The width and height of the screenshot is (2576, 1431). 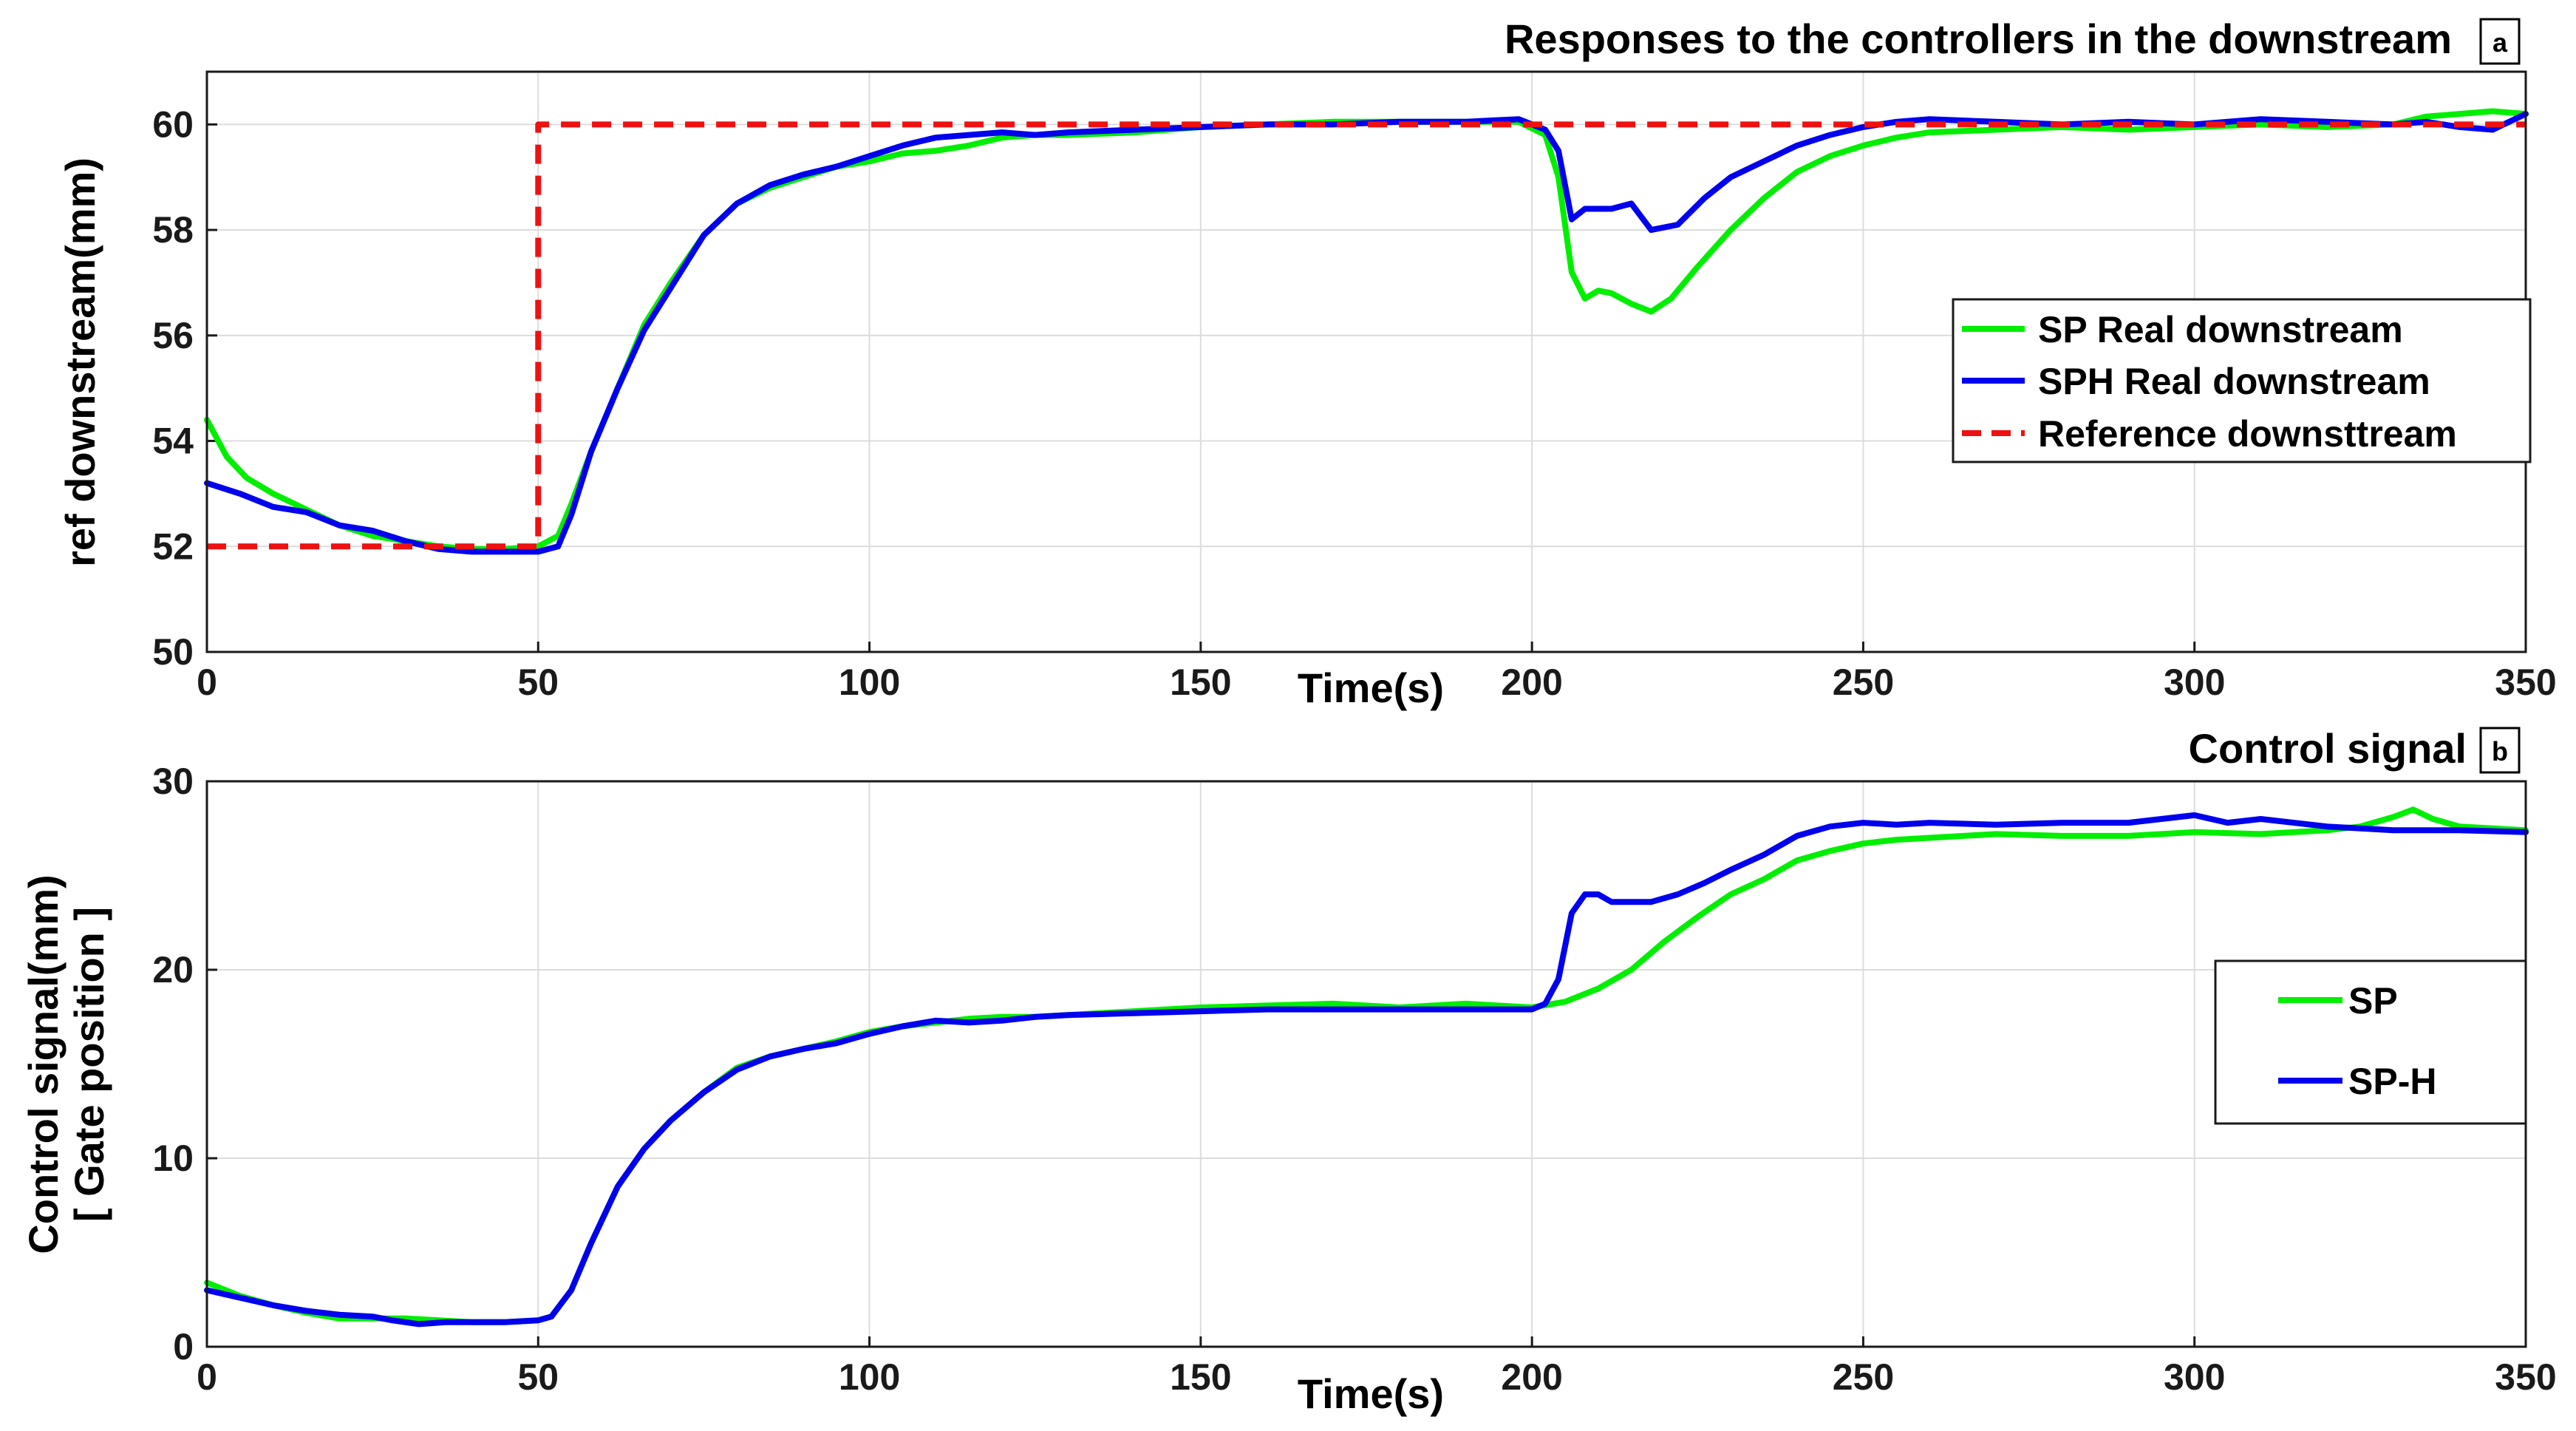 What do you see at coordinates (2373, 1001) in the screenshot?
I see `legend-label-sp: SP` at bounding box center [2373, 1001].